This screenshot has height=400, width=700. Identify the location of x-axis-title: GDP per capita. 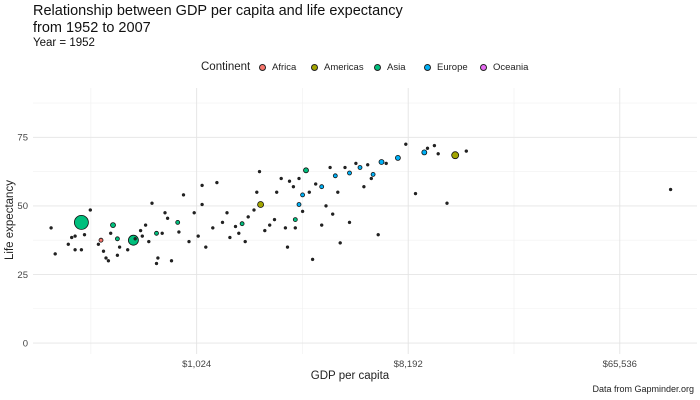
(350, 376).